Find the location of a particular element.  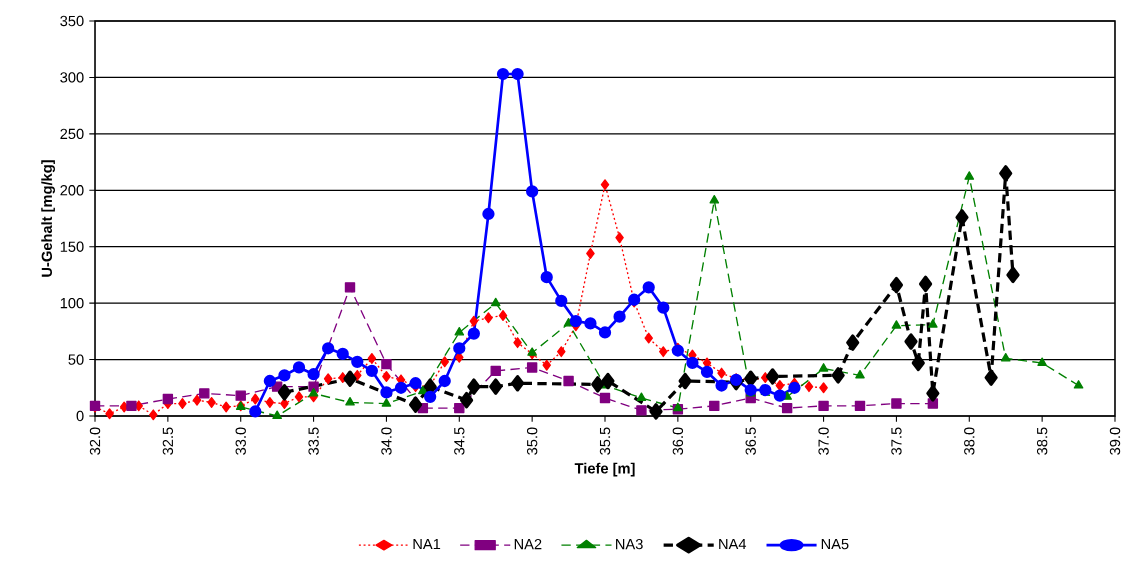

x-tick-label: 34.5 is located at coordinates (459, 441).